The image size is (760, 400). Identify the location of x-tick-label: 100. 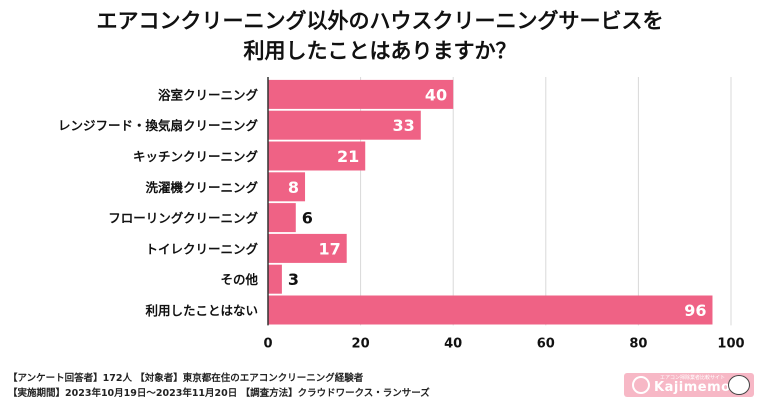
(730, 343).